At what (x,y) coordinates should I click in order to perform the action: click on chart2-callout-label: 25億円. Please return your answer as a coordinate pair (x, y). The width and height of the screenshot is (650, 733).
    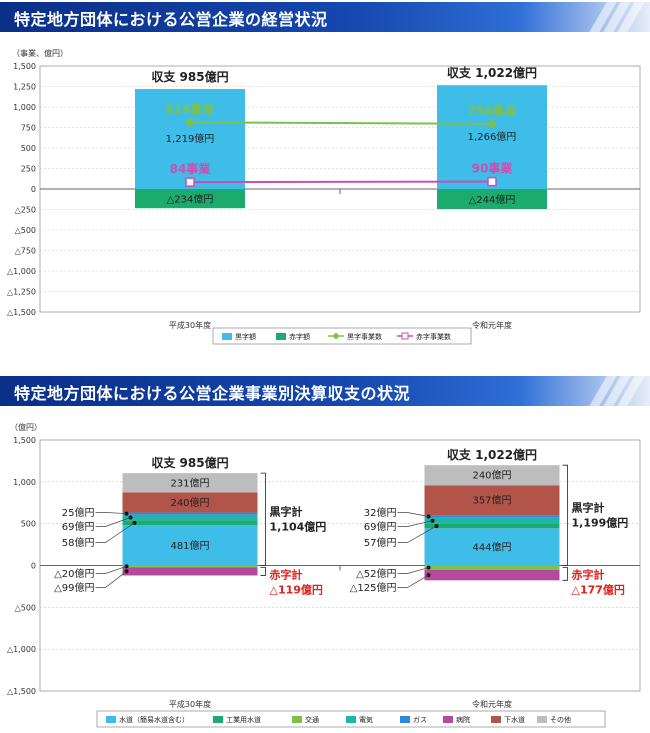
    Looking at the image, I should click on (78, 512).